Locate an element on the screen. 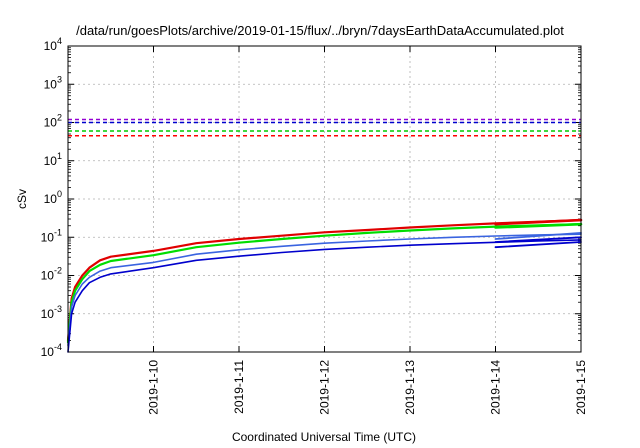 The image size is (640, 448). y-tick-label: 10⁻⁴ is located at coordinates (51, 350).